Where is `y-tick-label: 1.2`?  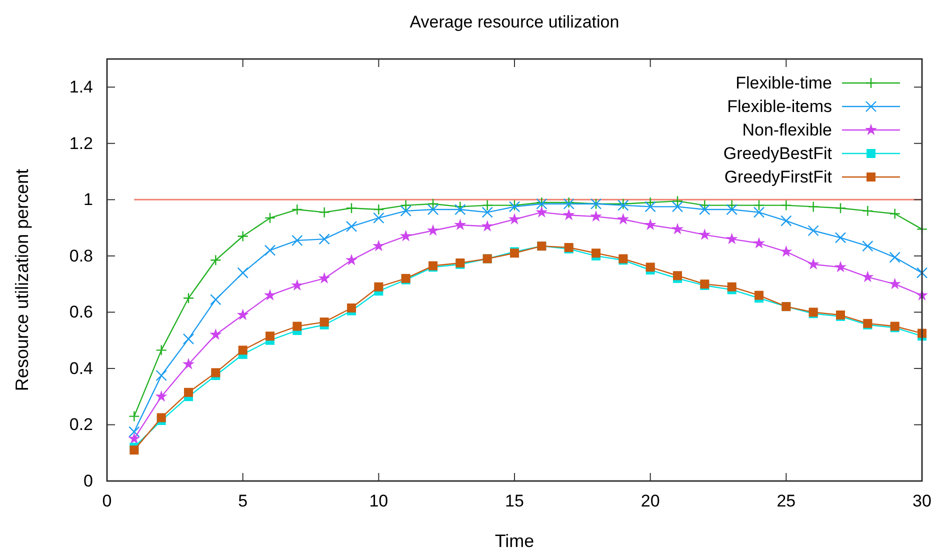
y-tick-label: 1.2 is located at coordinates (81, 143).